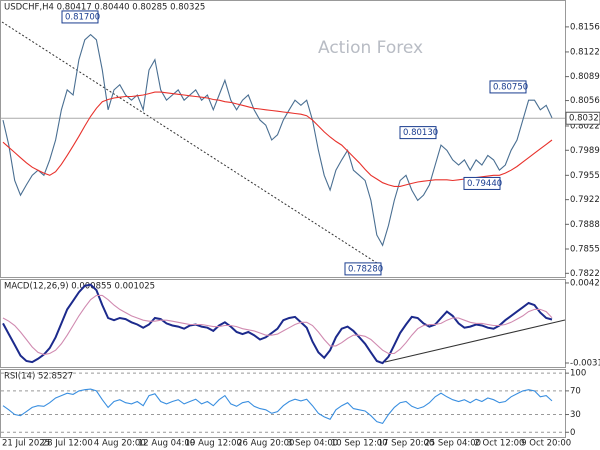 The height and width of the screenshot is (450, 600). Describe the element at coordinates (585, 101) in the screenshot. I see `y-tick-label: 0.80565` at that location.